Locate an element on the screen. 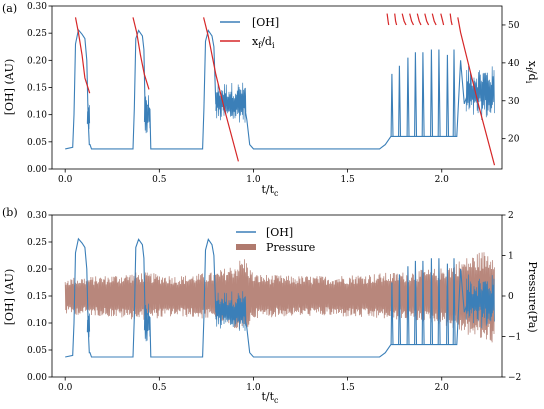 This screenshot has width=544, height=409. legend-pressure-swatch is located at coordinates (246, 247).